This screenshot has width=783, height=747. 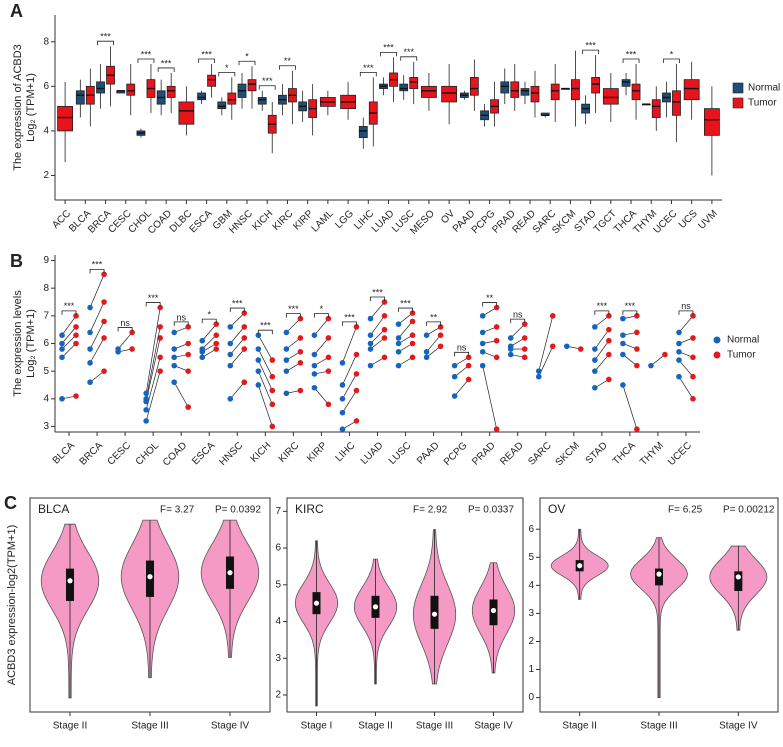 What do you see at coordinates (346, 452) in the screenshot?
I see `x-tick-label: LIHC` at bounding box center [346, 452].